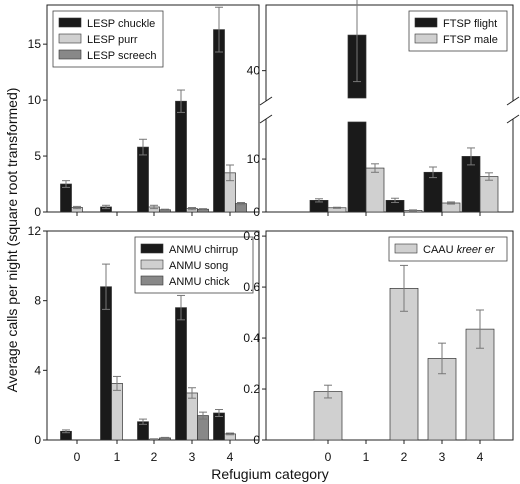 This screenshot has width=520, height=484. What do you see at coordinates (470, 24) in the screenshot?
I see `legend-label: FTSP flight` at bounding box center [470, 24].